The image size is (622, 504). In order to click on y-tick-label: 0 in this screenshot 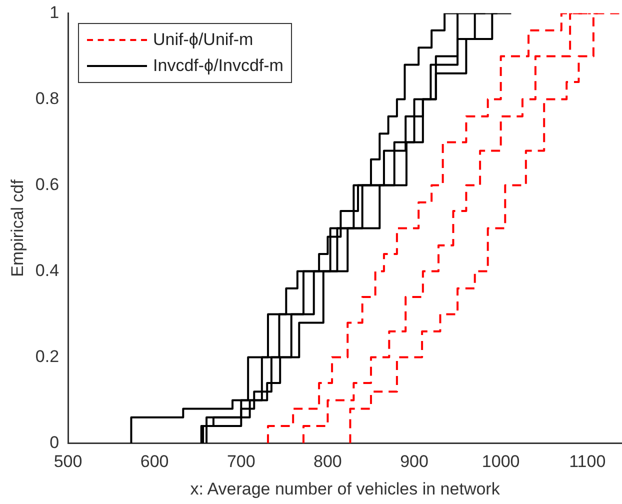, I will do `click(55, 442)`.